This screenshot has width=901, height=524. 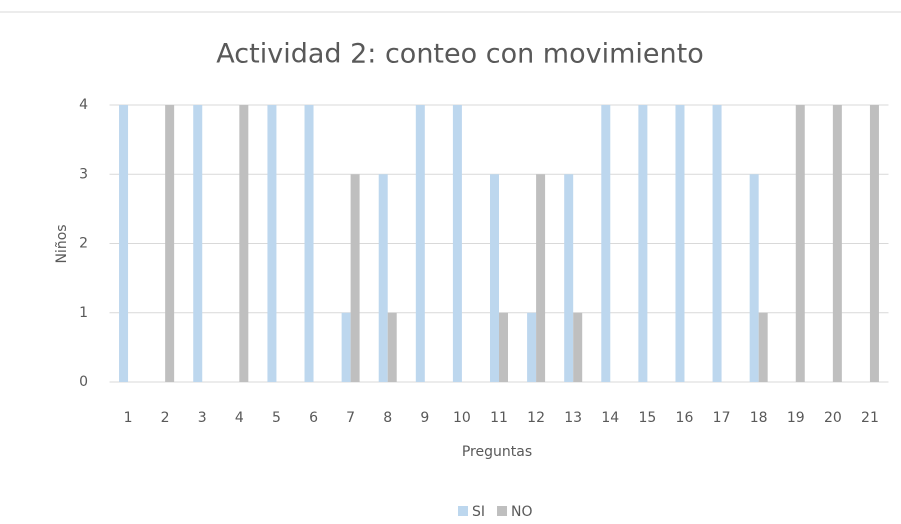 What do you see at coordinates (313, 418) in the screenshot?
I see `x-tick-label: 6` at bounding box center [313, 418].